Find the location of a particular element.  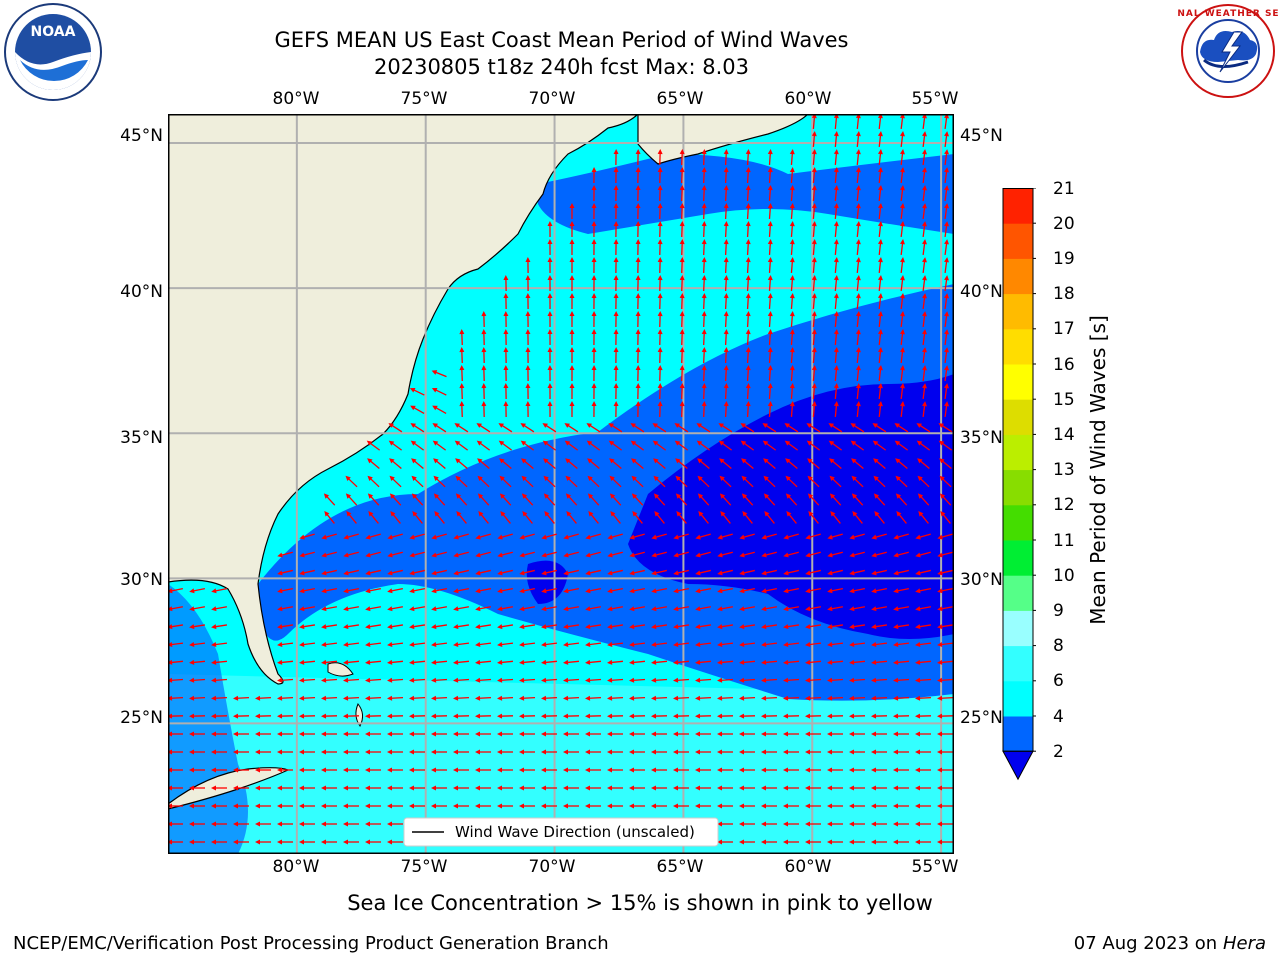

colorbar-tick-10: 10 is located at coordinates (1064, 576).